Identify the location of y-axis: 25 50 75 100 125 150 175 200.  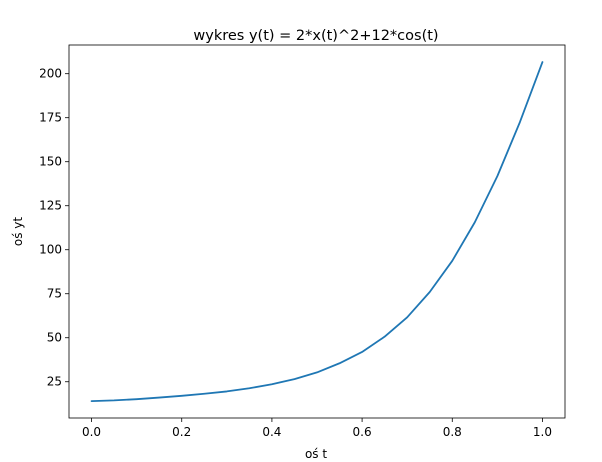
(54, 228).